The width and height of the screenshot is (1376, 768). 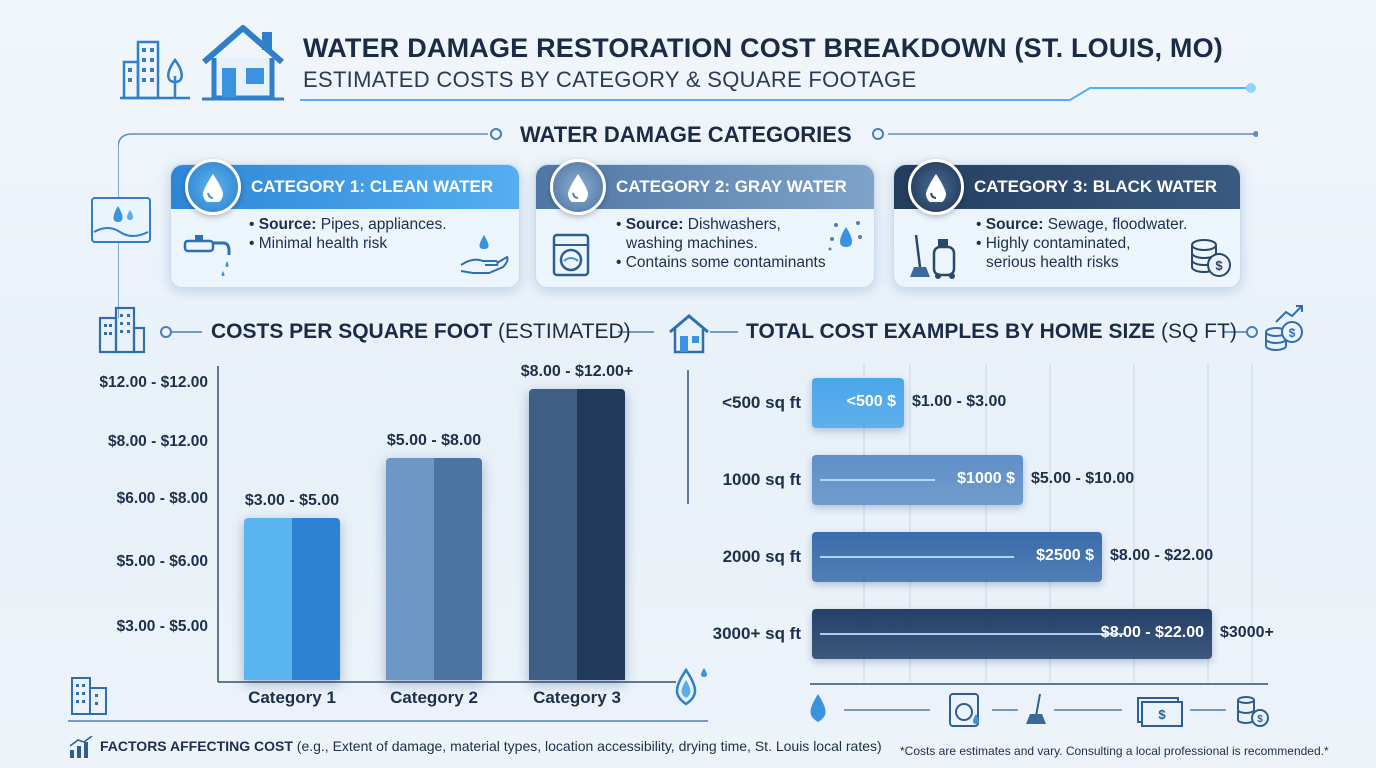 I want to click on coins-icon: $, so click(x=1210, y=260).